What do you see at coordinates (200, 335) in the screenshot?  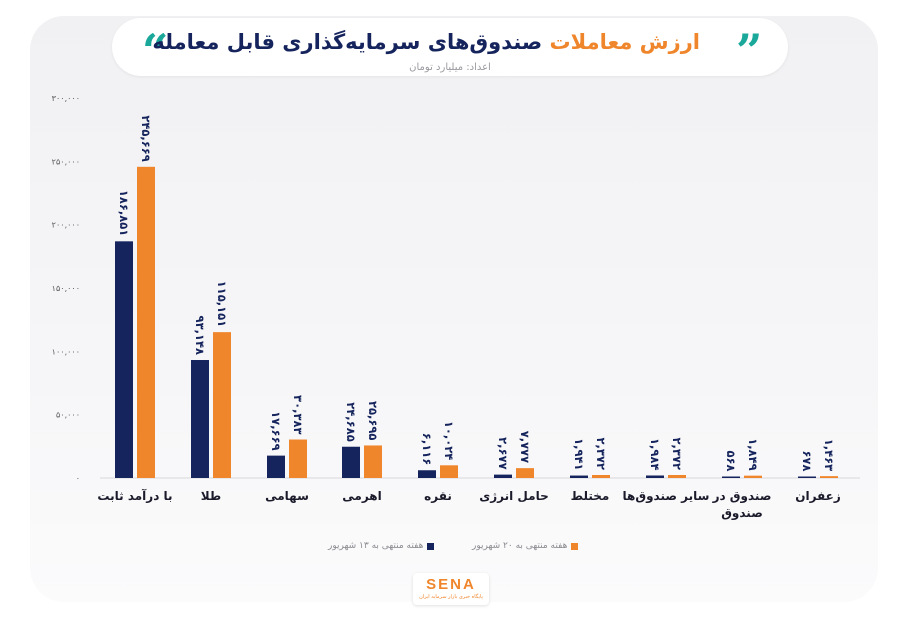 I see `data-label: ۹۳,۱۴۸` at bounding box center [200, 335].